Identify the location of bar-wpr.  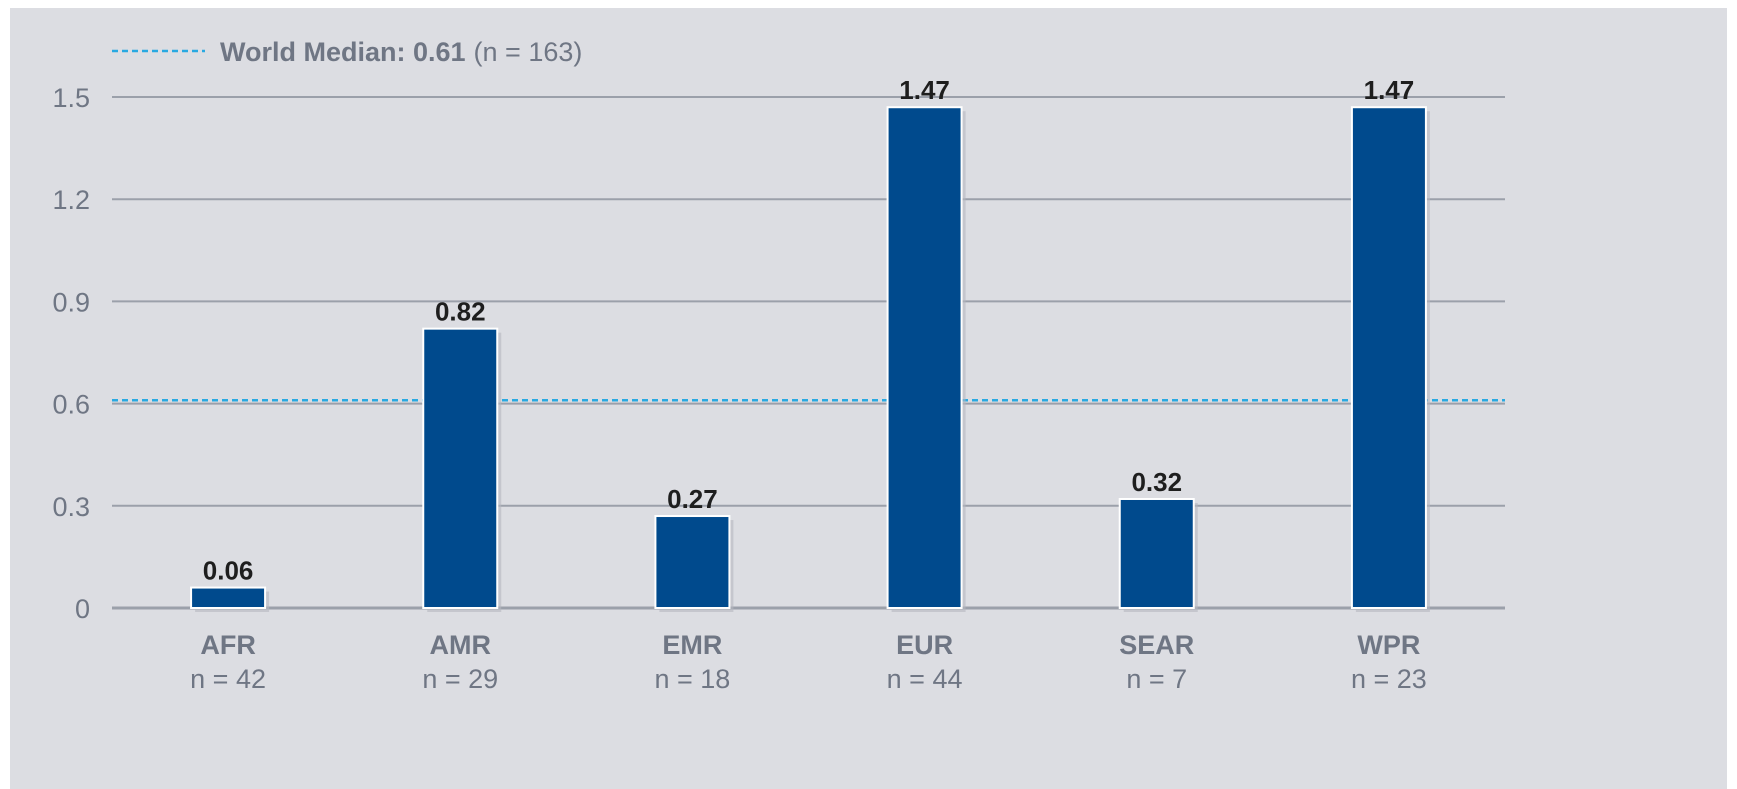
(1388, 357).